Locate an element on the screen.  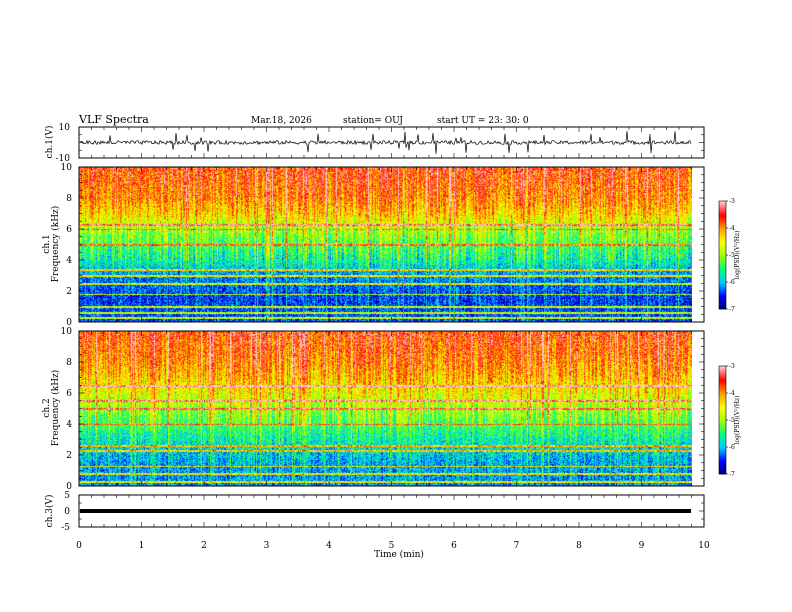
ch1-ytick-top: 10 is located at coordinates (65, 128).